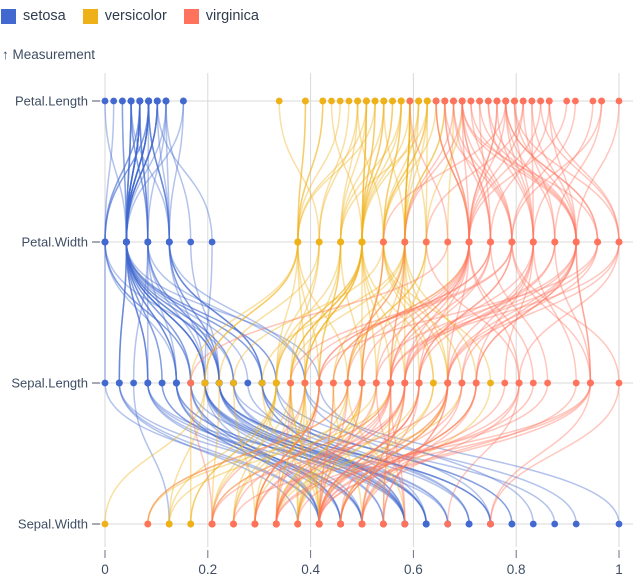 This screenshot has width=640, height=588. Describe the element at coordinates (232, 16) in the screenshot. I see `legend-label-virginica: virginica` at that location.